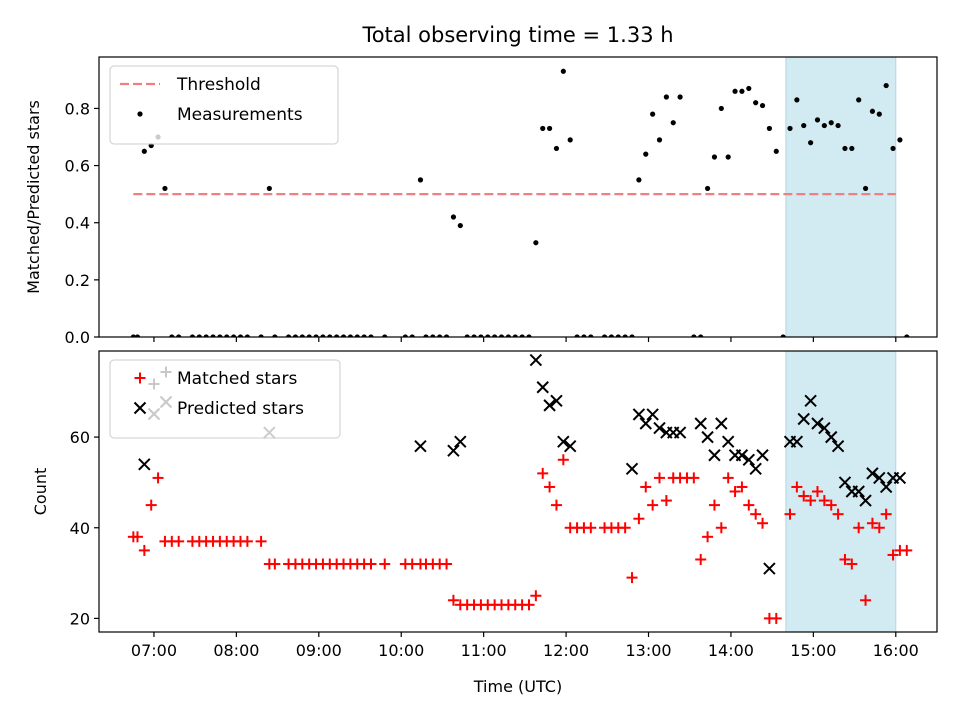 The image size is (960, 720). What do you see at coordinates (841, 197) in the screenshot?
I see `highlight-span` at bounding box center [841, 197].